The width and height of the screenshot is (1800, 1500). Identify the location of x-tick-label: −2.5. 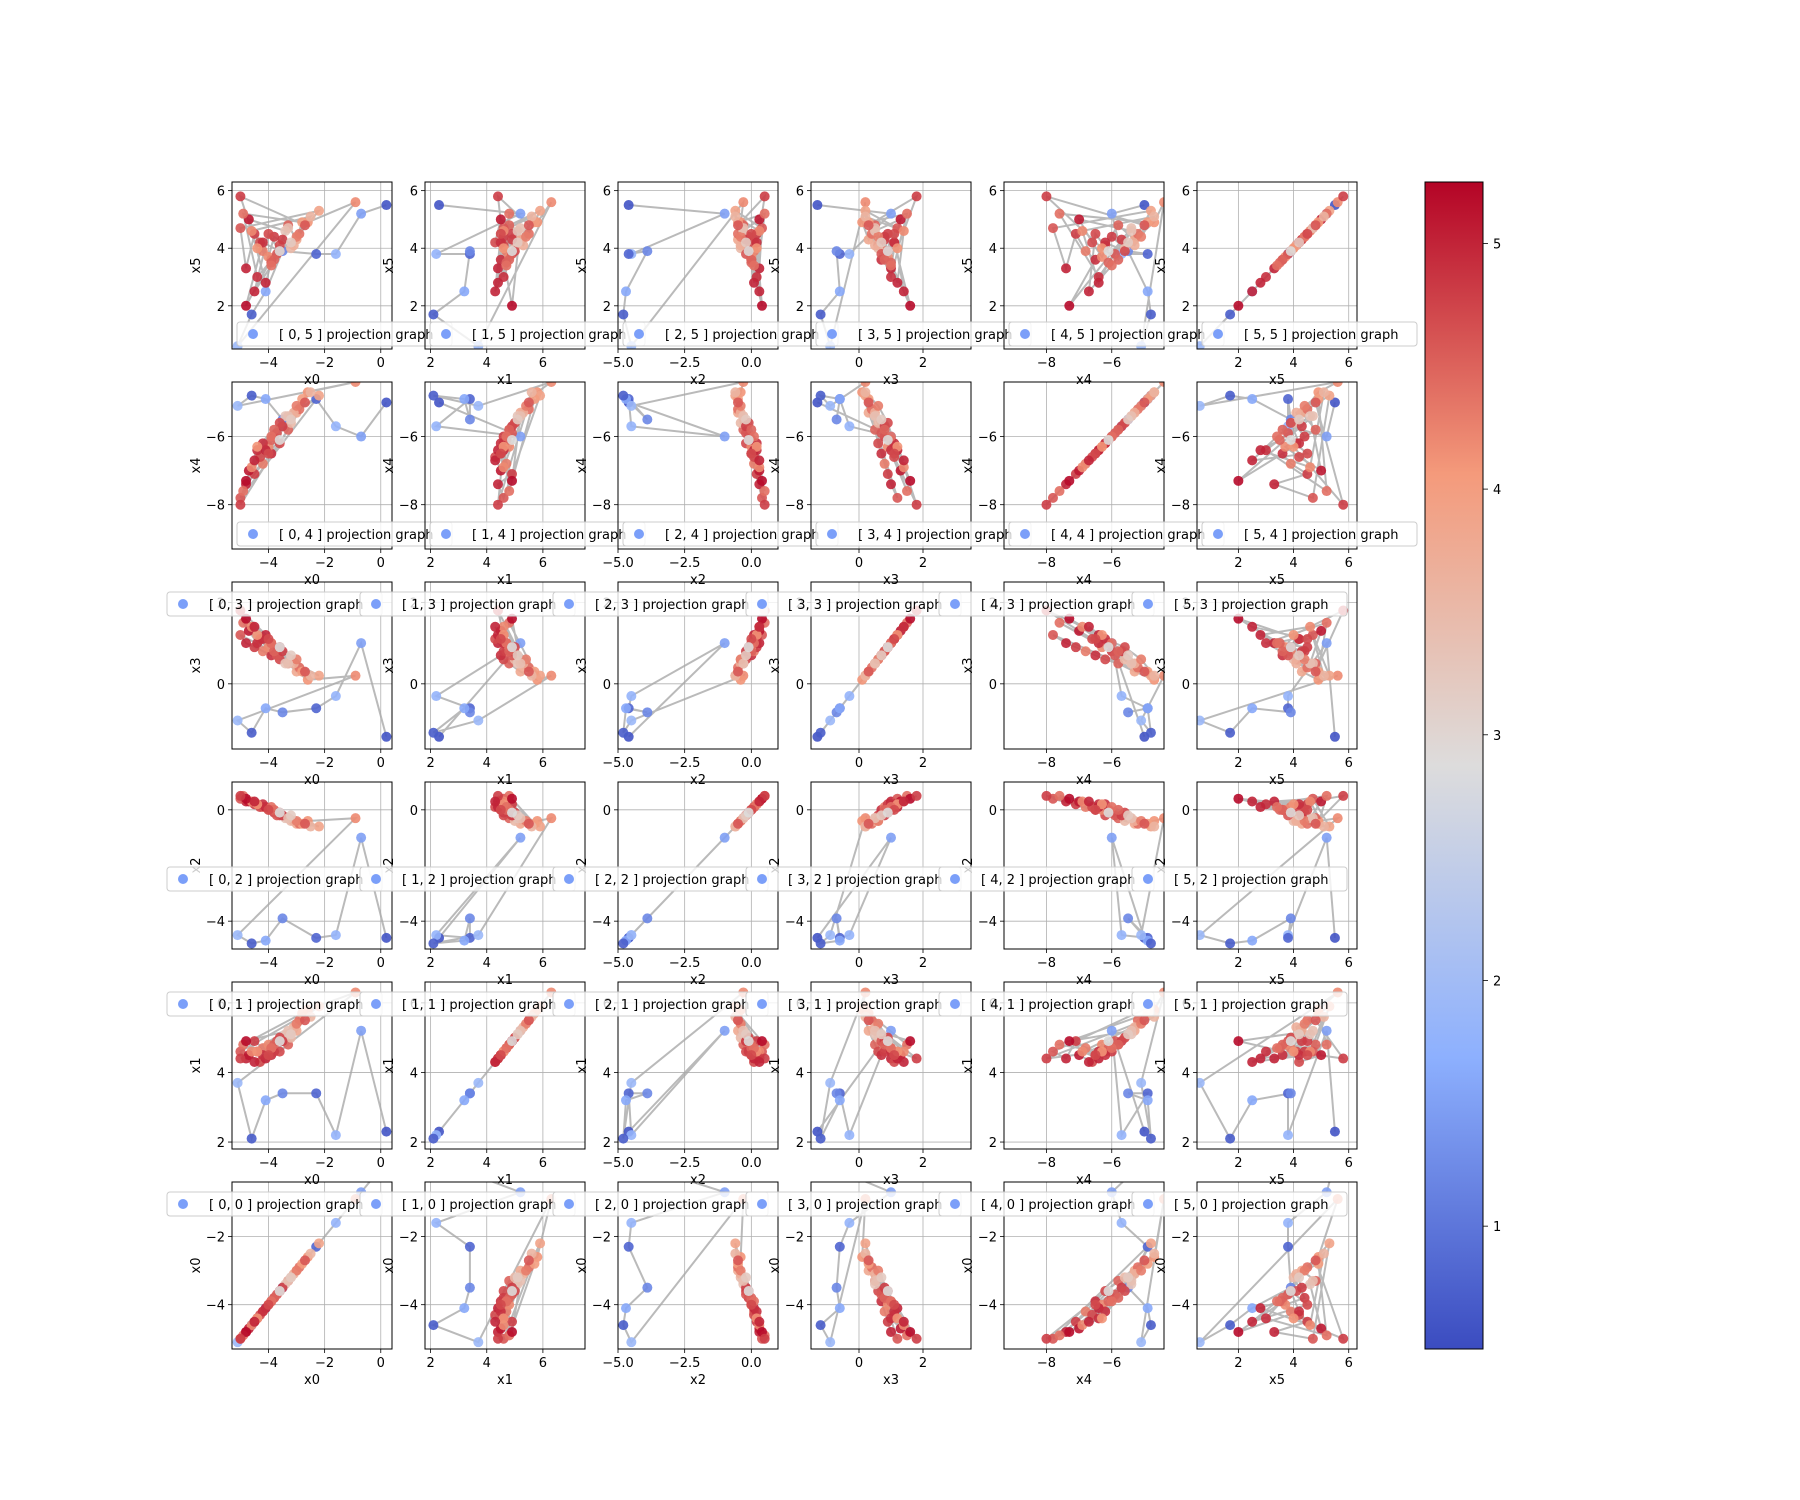
(685, 763).